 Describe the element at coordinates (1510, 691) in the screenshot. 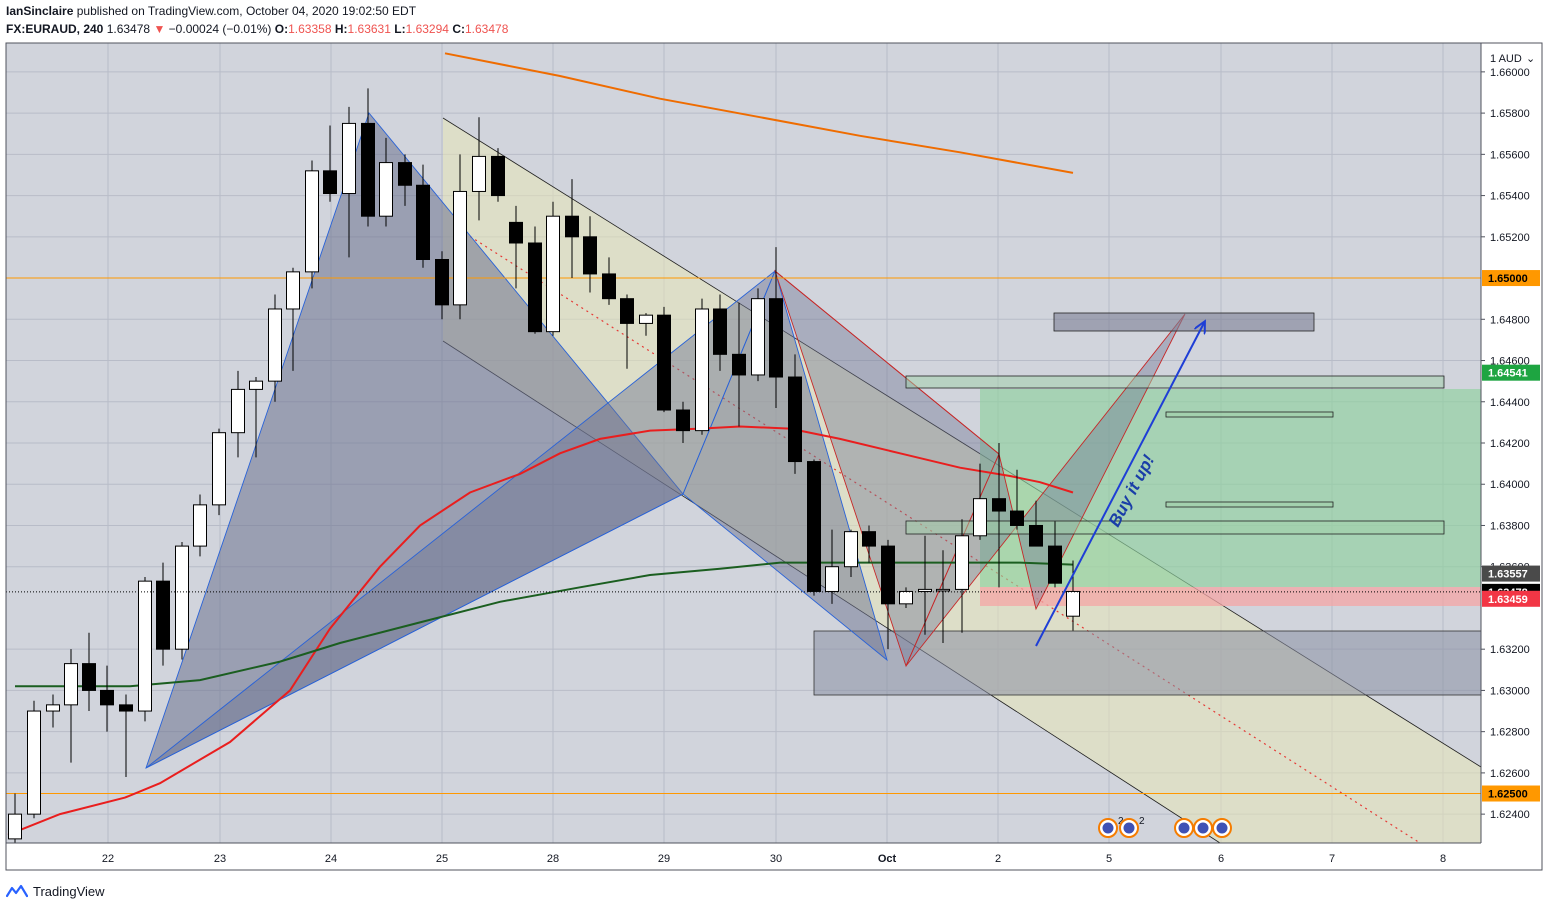

I see `y-tick-label: 1.63000` at that location.